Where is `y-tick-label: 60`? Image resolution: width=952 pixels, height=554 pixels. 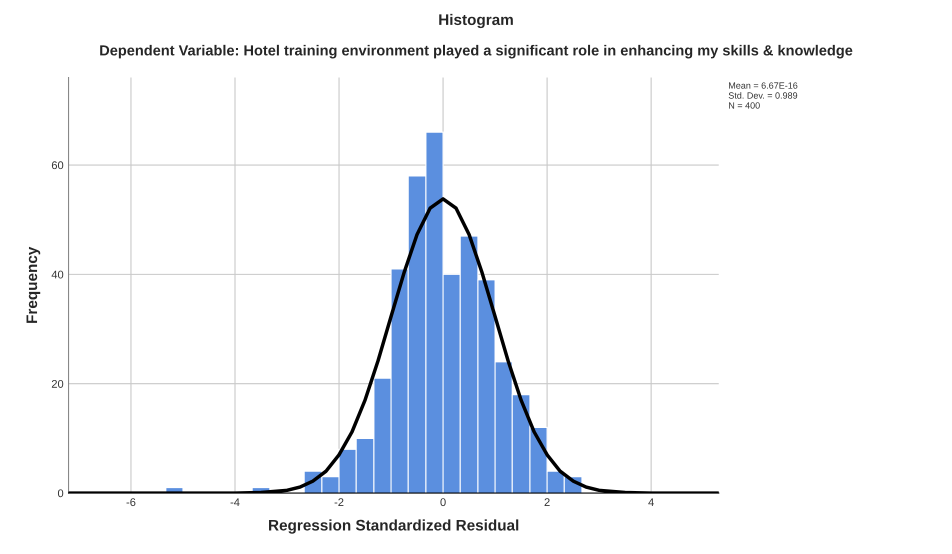 y-tick-label: 60 is located at coordinates (58, 165).